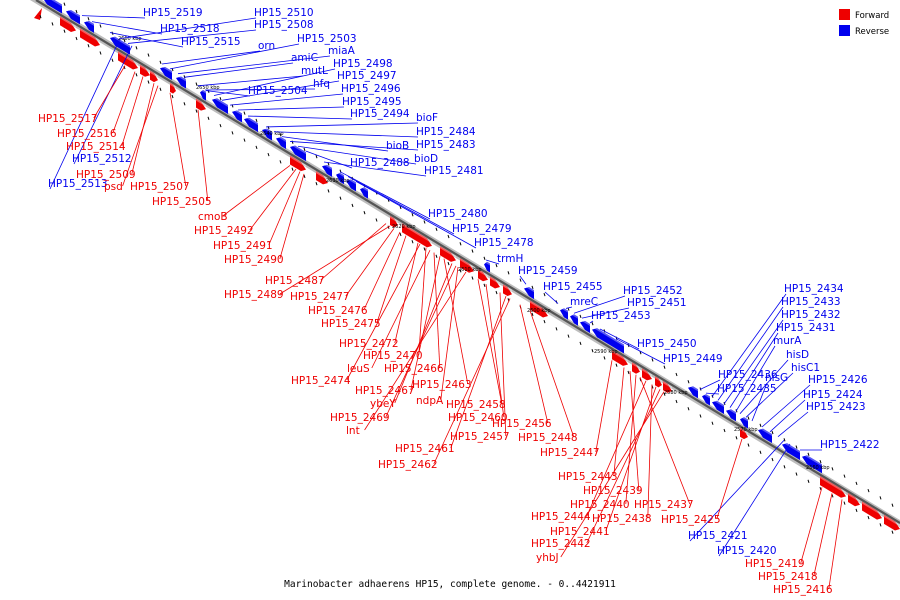  What do you see at coordinates (864, 23) in the screenshot?
I see `legend: Forward Reverse` at bounding box center [864, 23].